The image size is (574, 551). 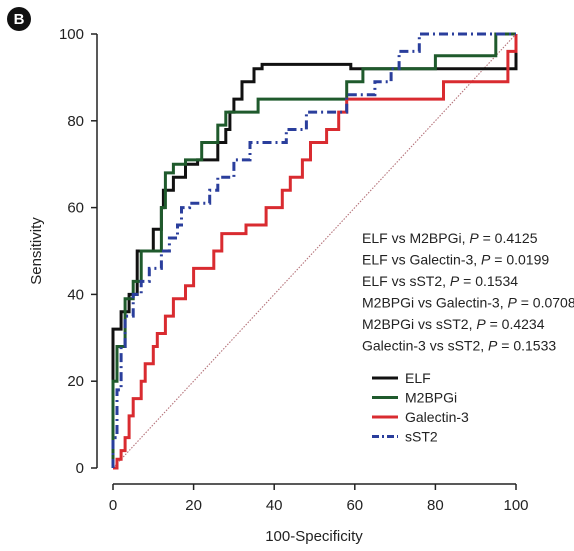 I want to click on x-tick-label: 100, so click(x=515, y=505).